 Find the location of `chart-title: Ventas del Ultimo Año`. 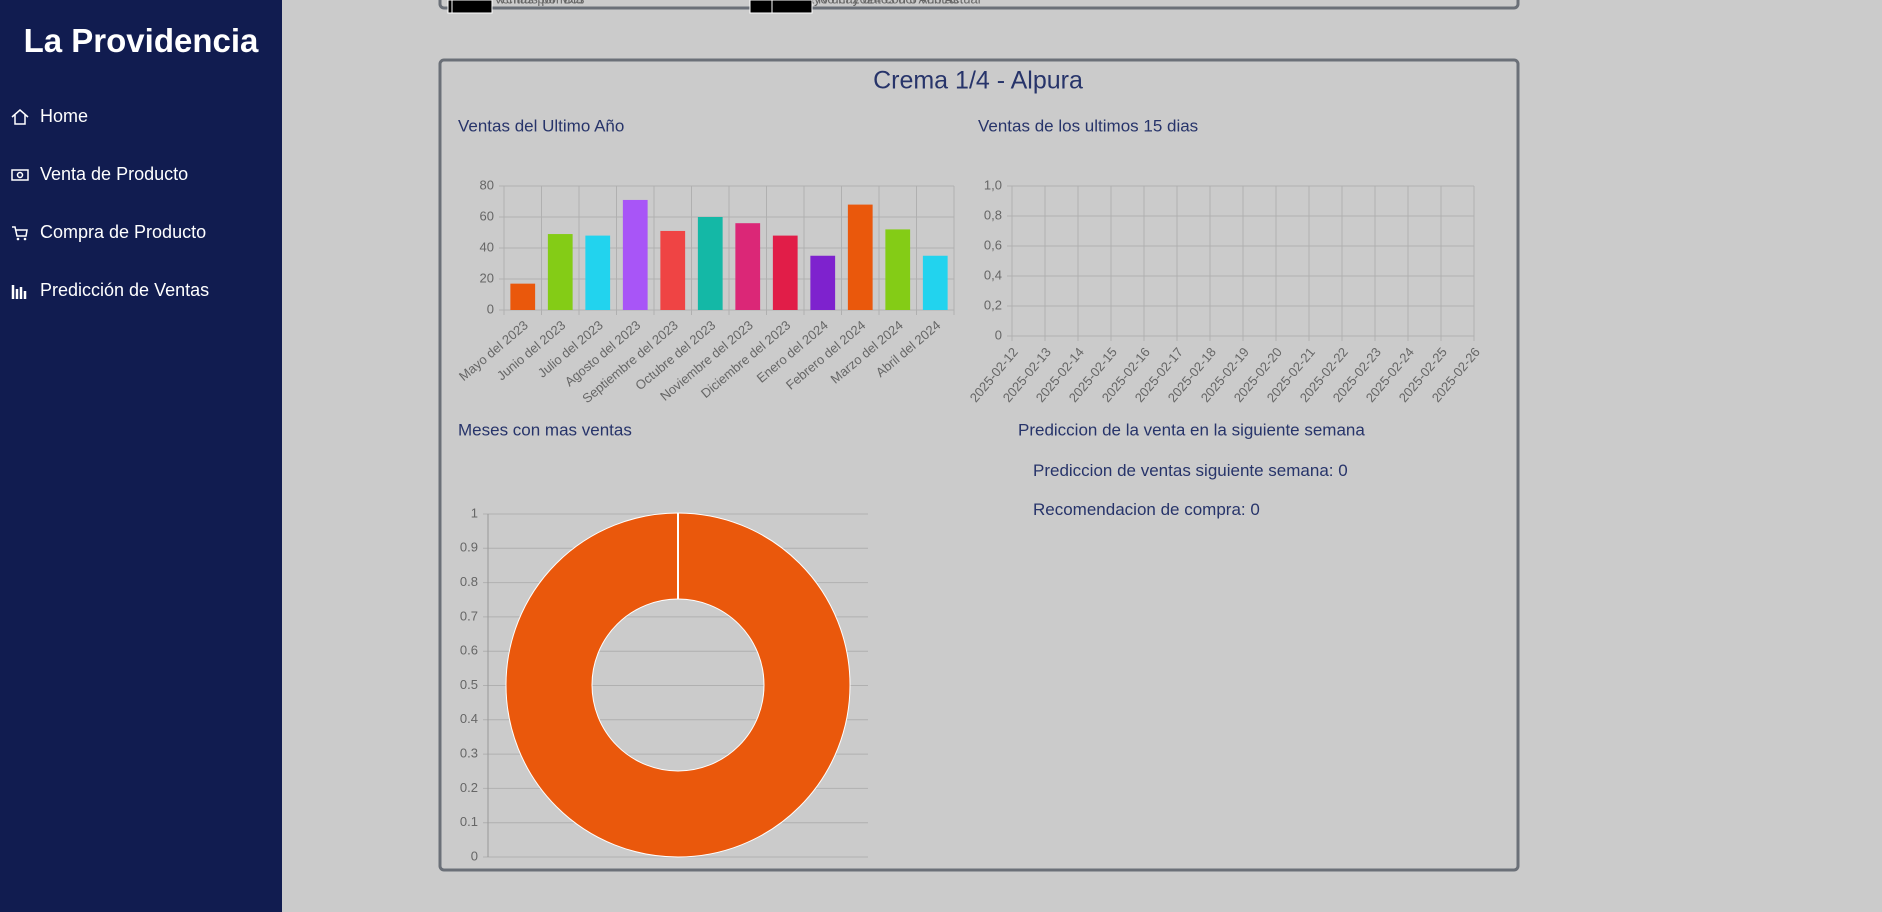

chart-title: Ventas del Ultimo Año is located at coordinates (541, 125).